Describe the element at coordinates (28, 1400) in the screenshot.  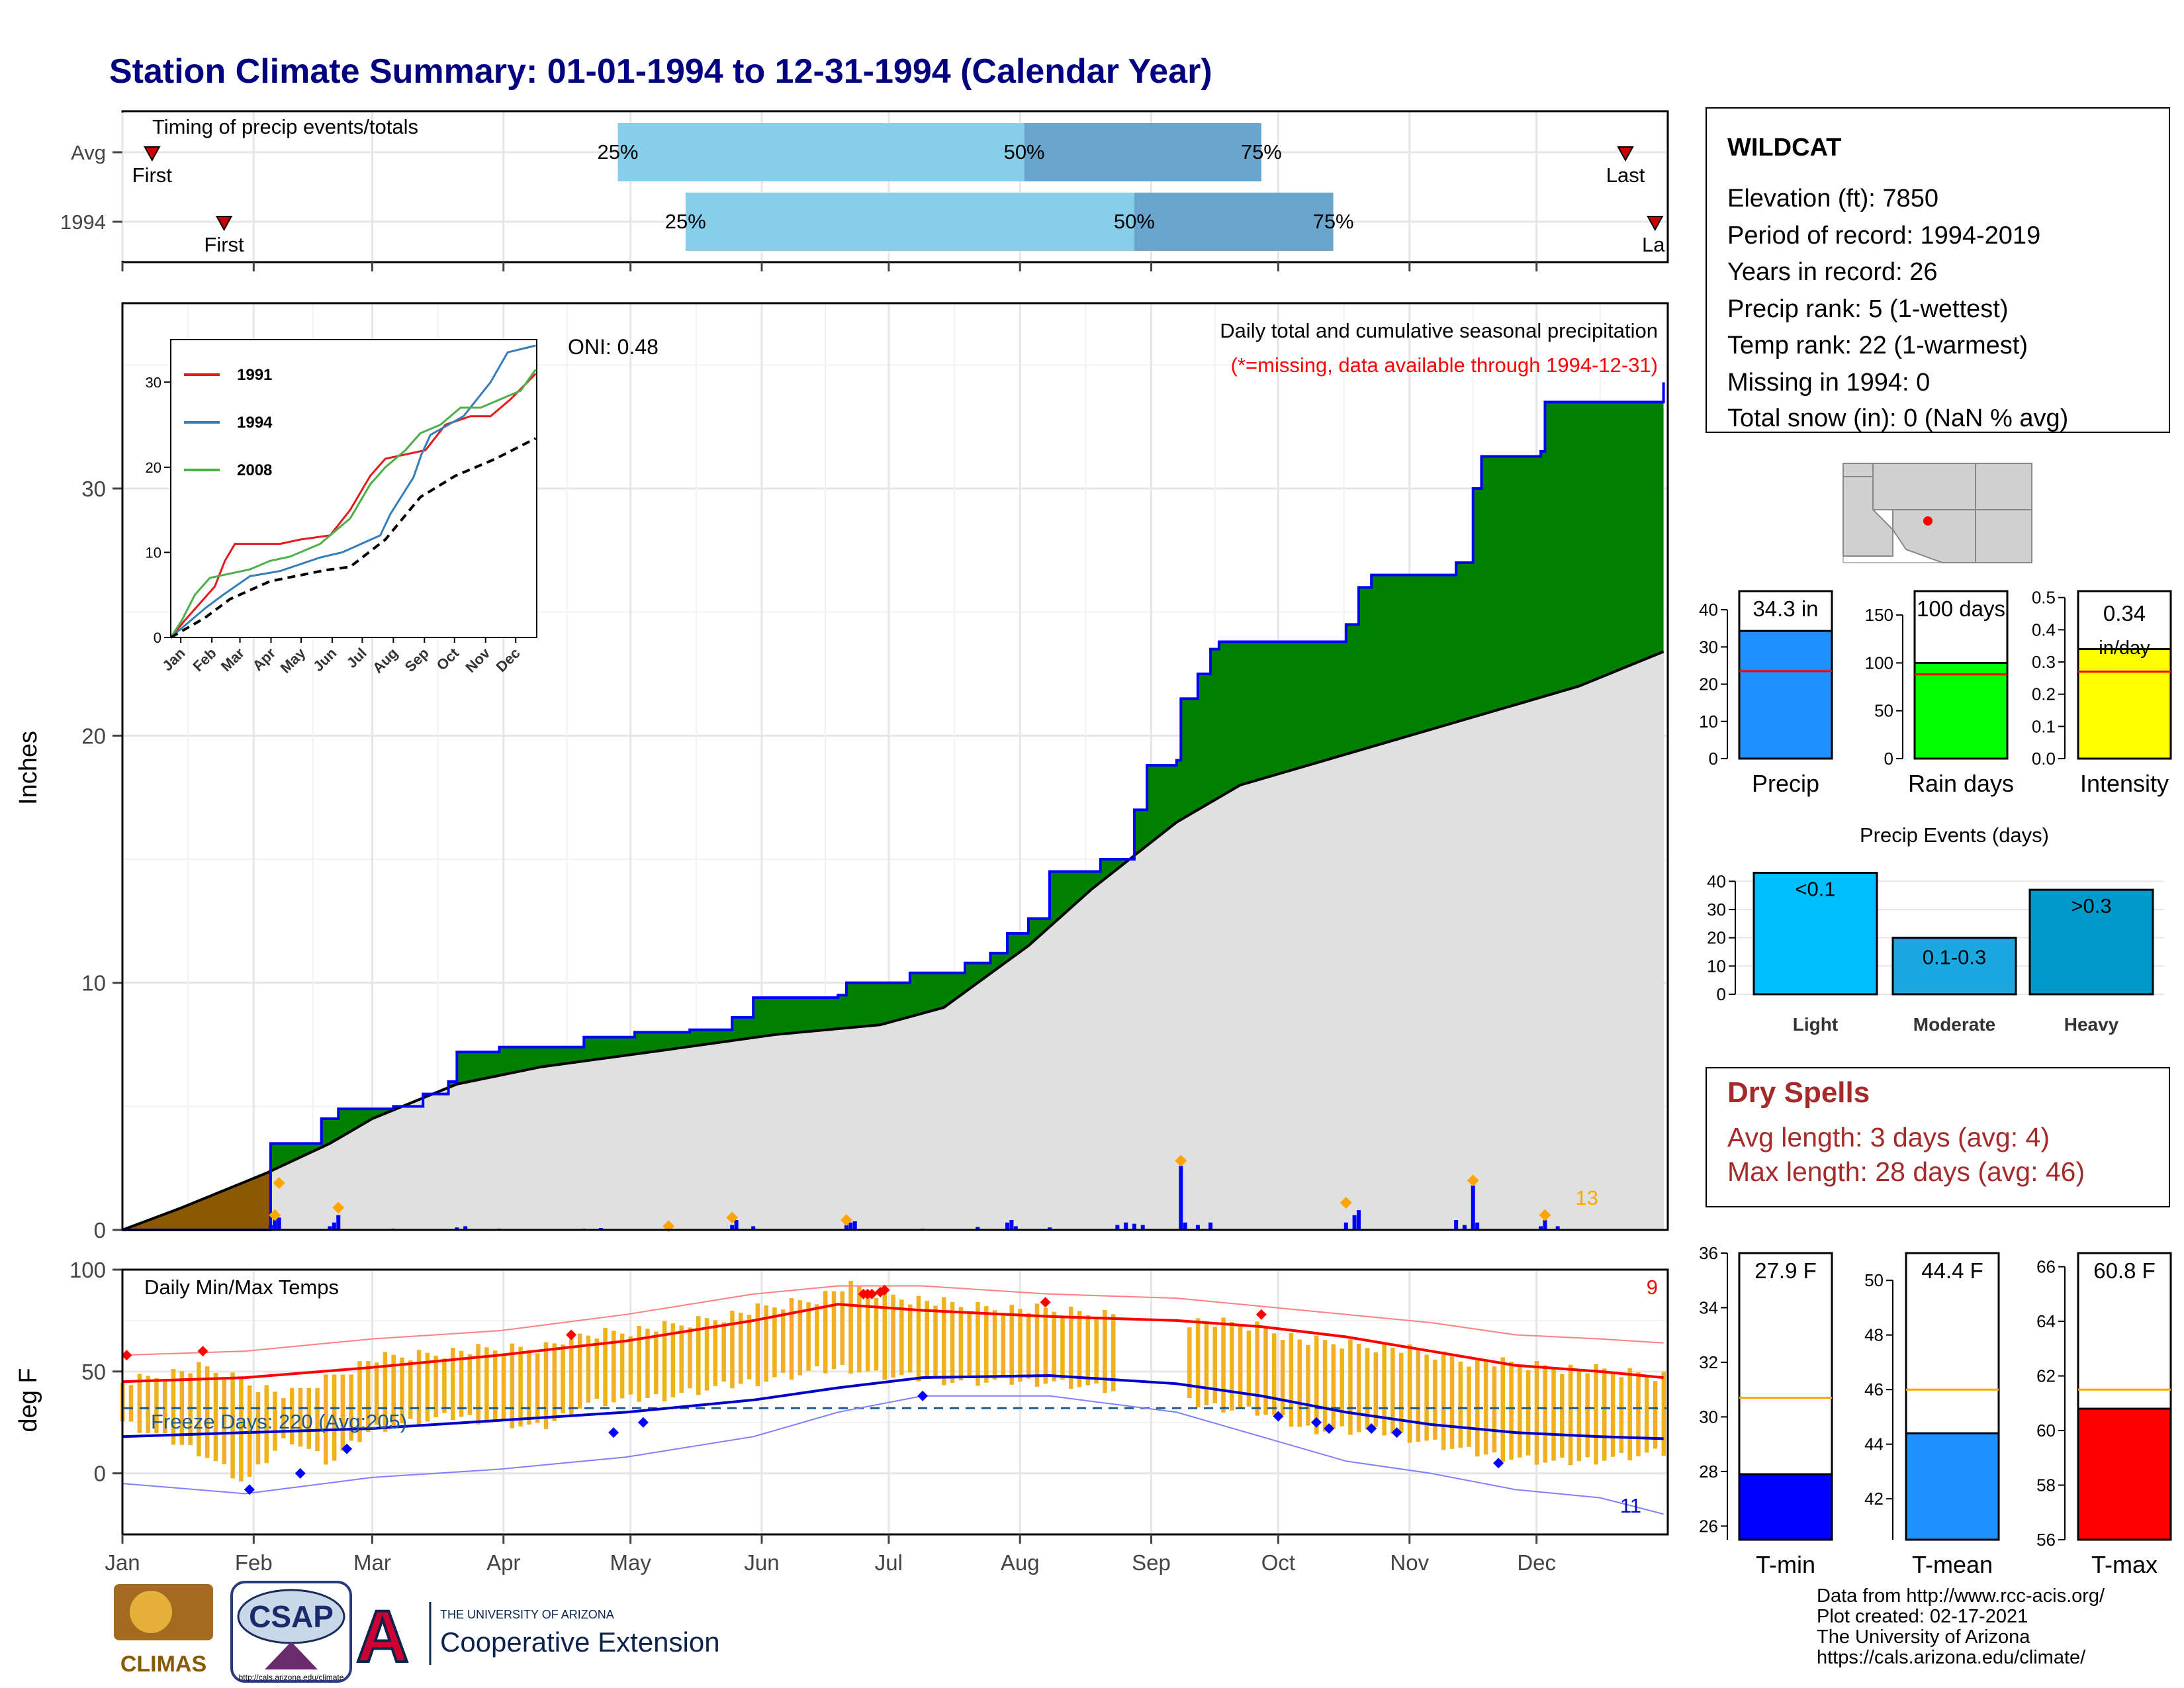
I see `degf-axis-label: deg F` at that location.